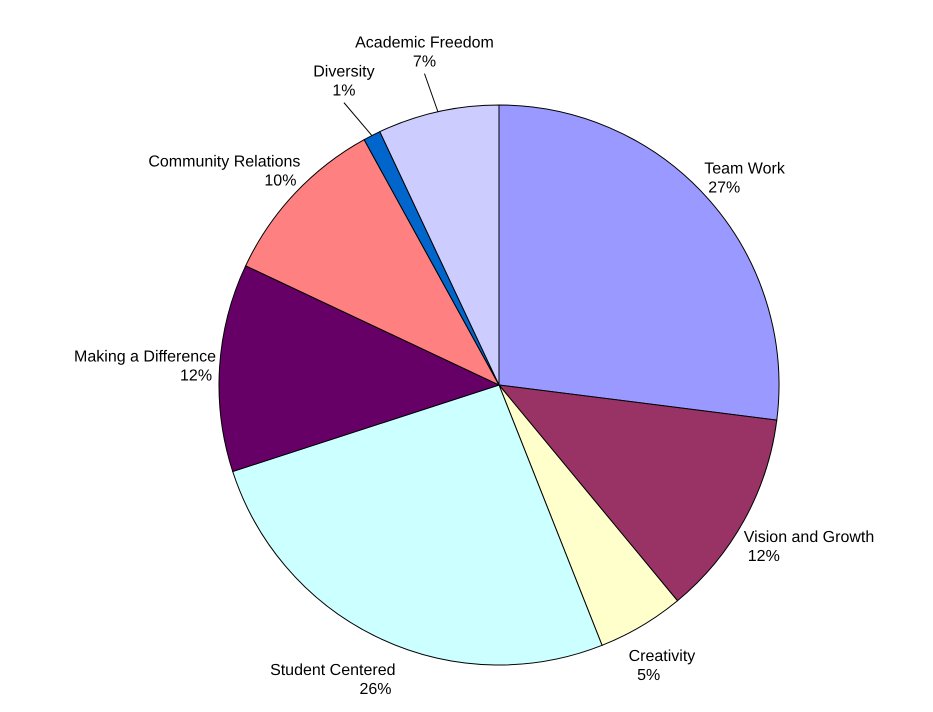 The image size is (933, 712). What do you see at coordinates (809, 537) in the screenshot?
I see `slice-label: Vision and Growth` at bounding box center [809, 537].